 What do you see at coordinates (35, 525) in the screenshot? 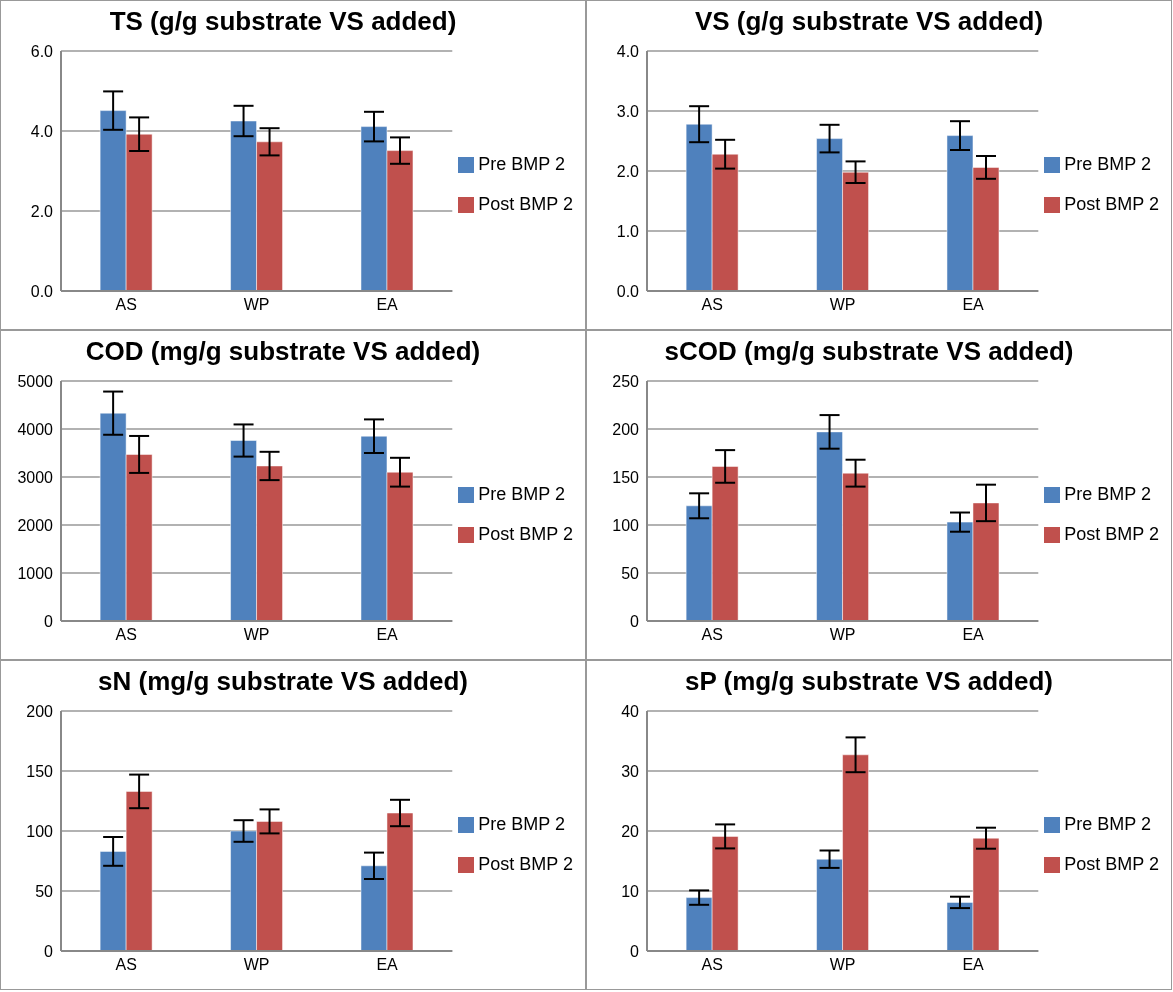
I see `y-tick-label: 2000` at bounding box center [35, 525].